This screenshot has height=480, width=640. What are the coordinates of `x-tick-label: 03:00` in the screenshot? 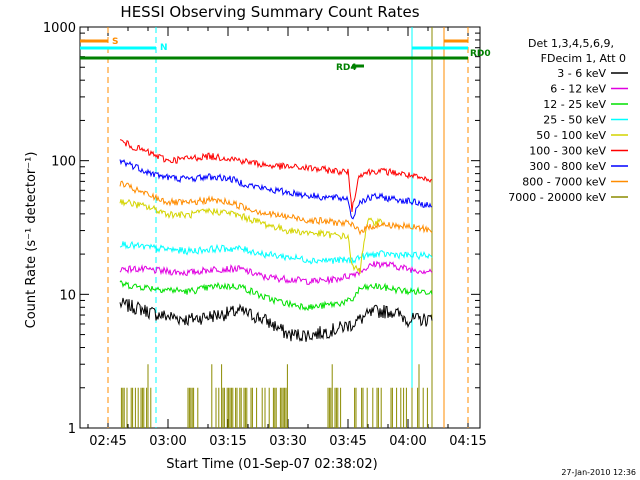 It's located at (167, 441).